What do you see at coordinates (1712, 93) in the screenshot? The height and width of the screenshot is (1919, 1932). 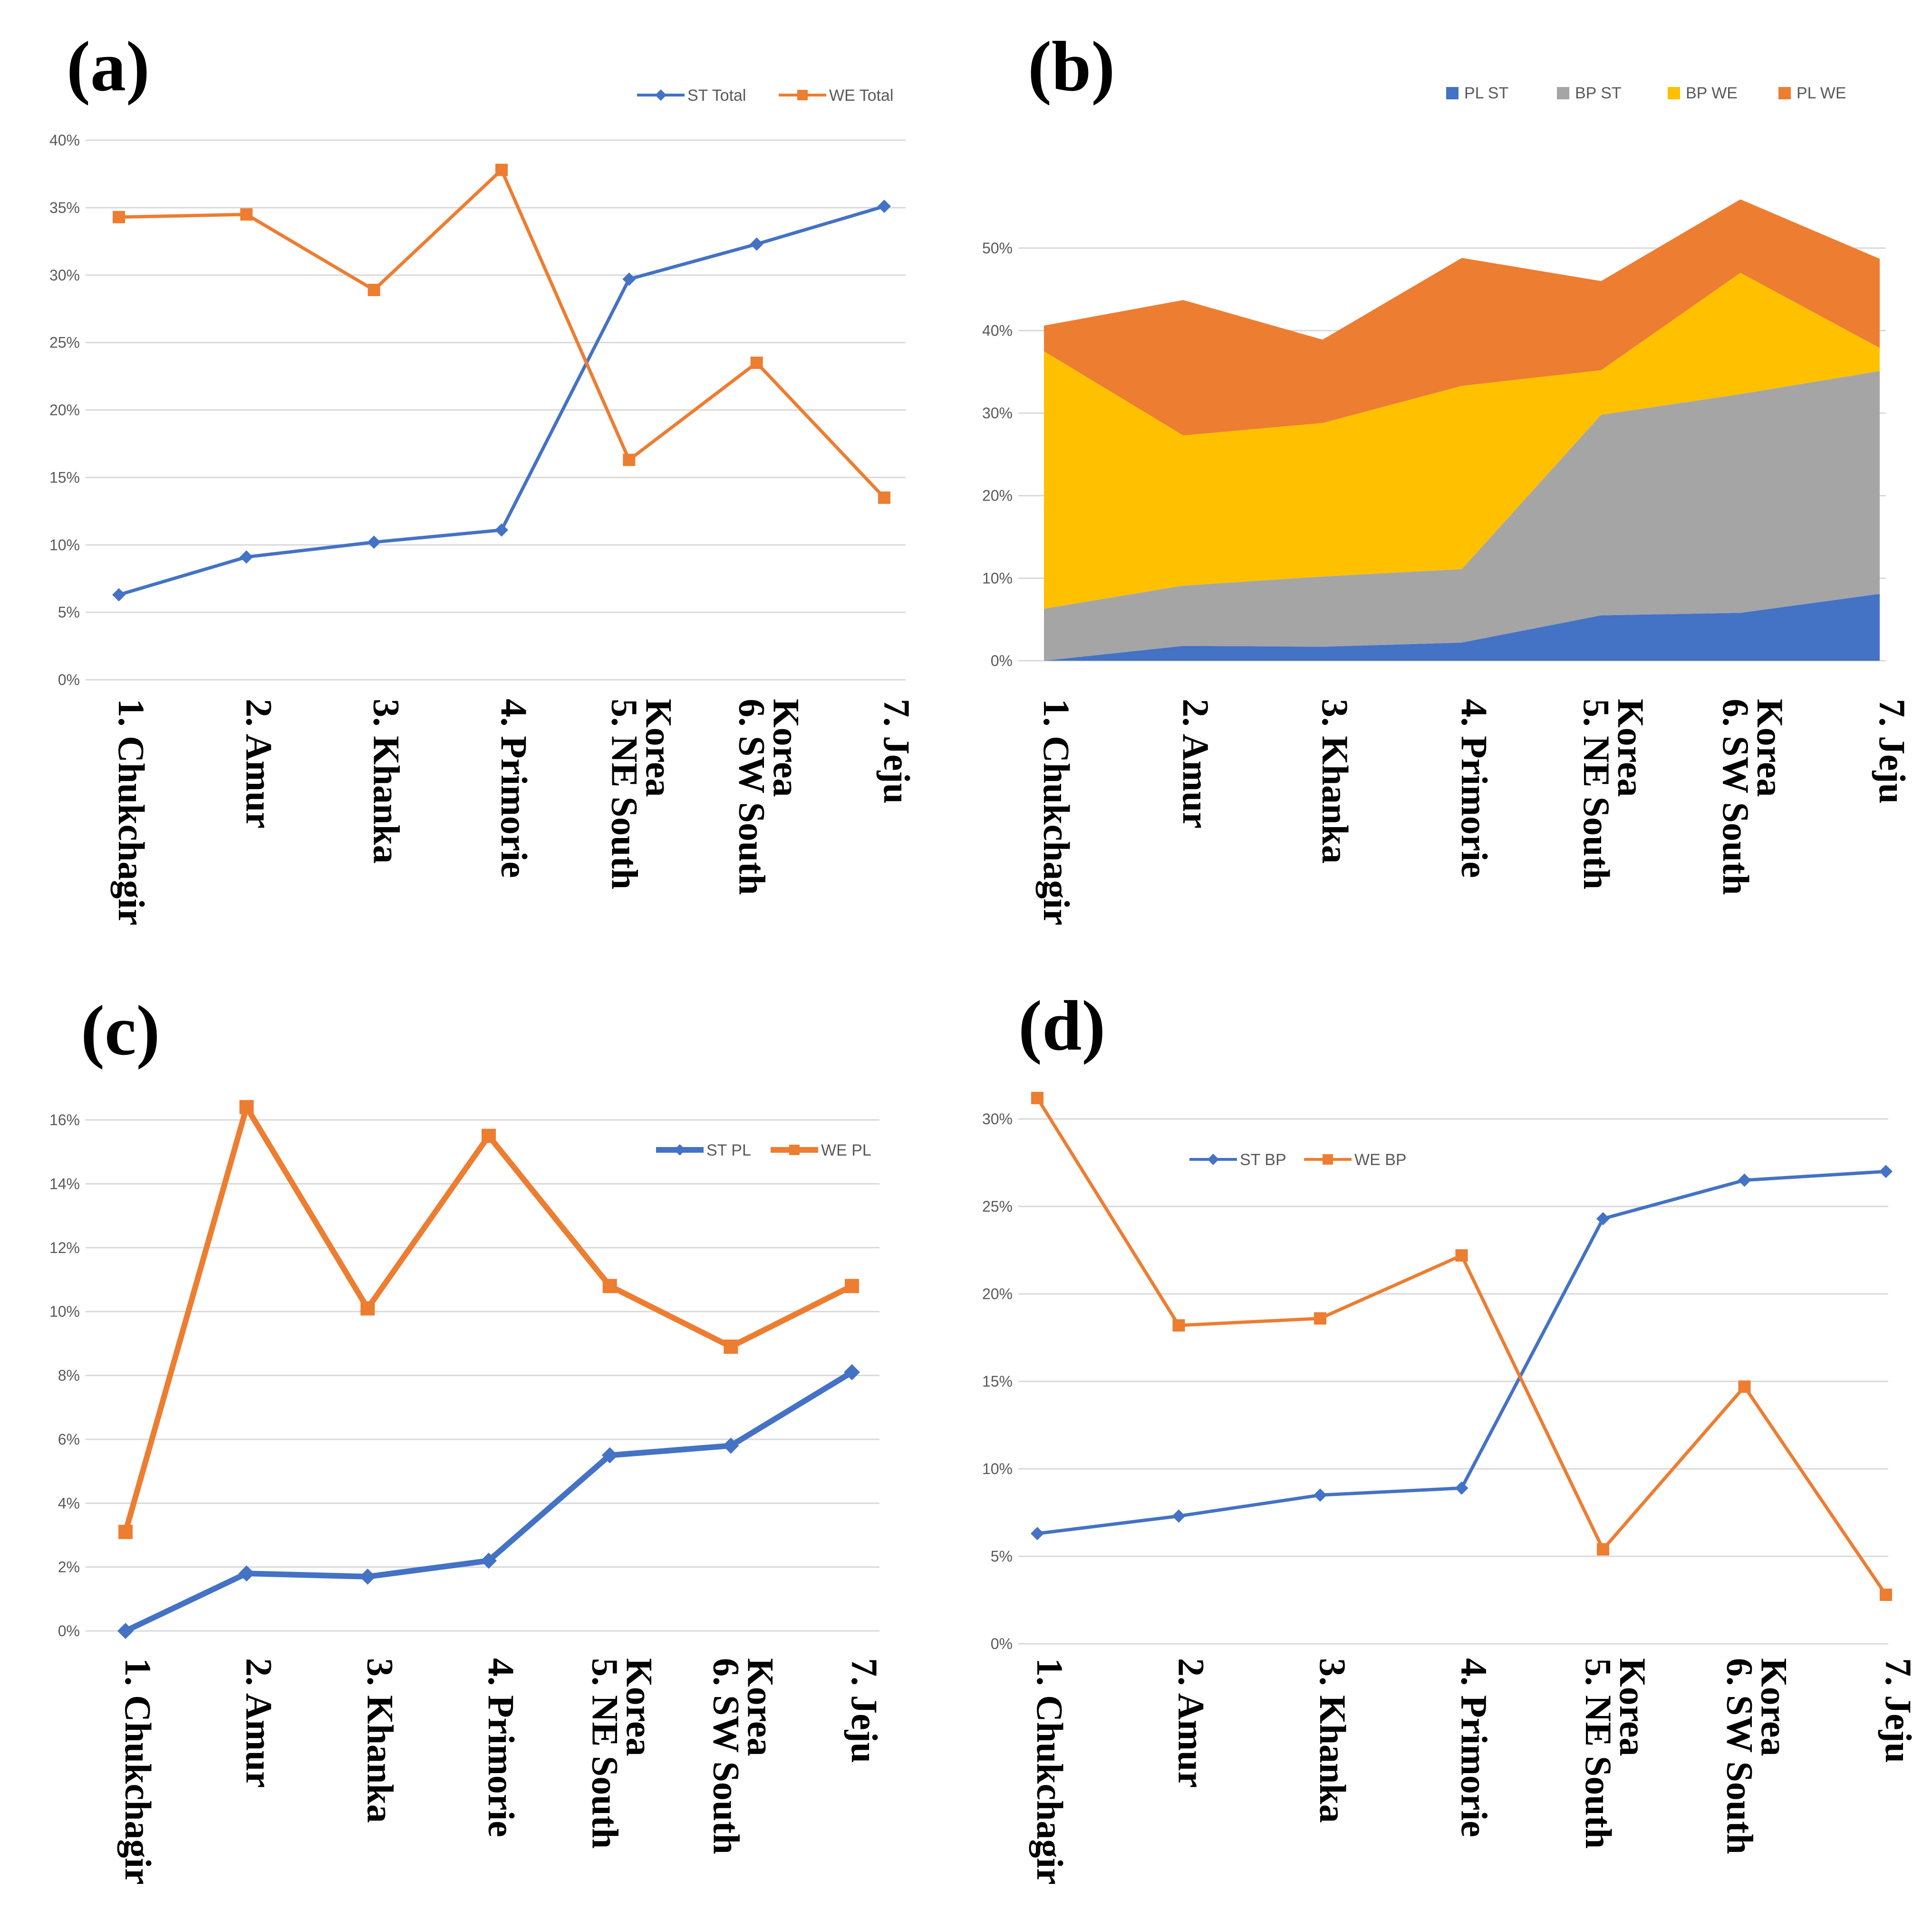 I see `legend-label: BP WE` at bounding box center [1712, 93].